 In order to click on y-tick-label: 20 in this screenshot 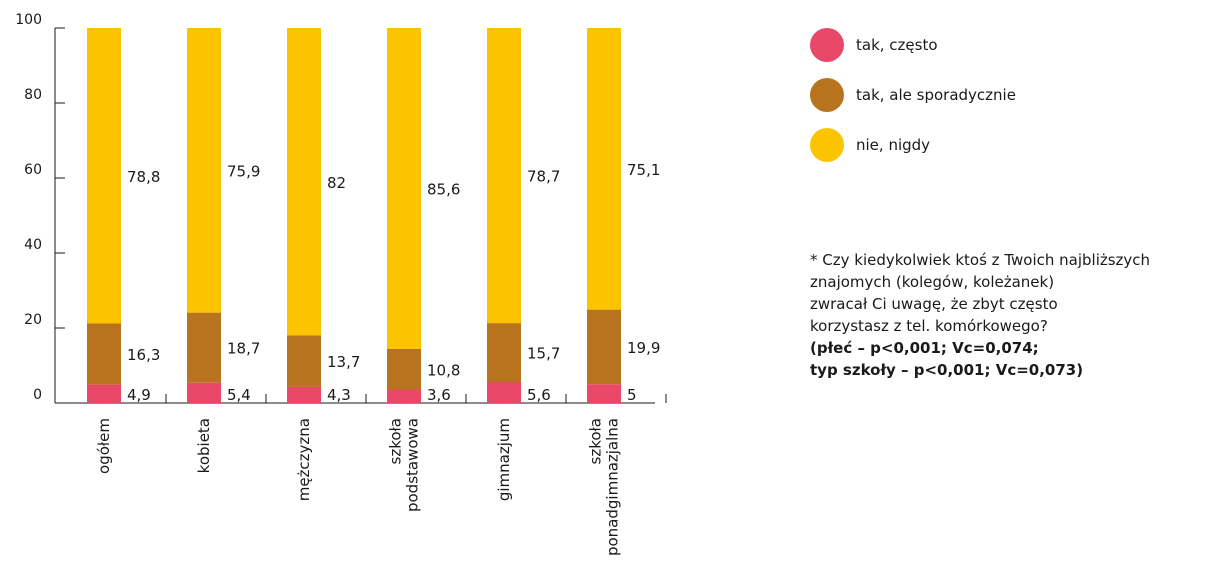, I will do `click(33, 320)`.